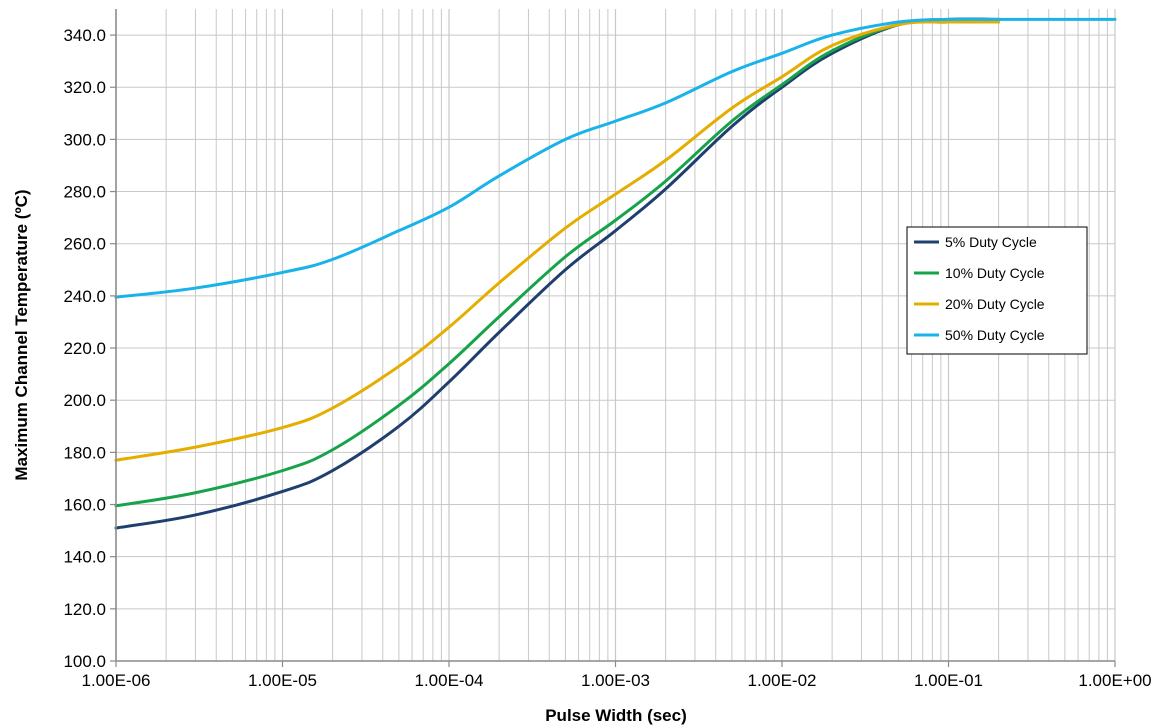 The image size is (1169, 728). Describe the element at coordinates (84, 244) in the screenshot. I see `y-tick-label: 260.0` at that location.